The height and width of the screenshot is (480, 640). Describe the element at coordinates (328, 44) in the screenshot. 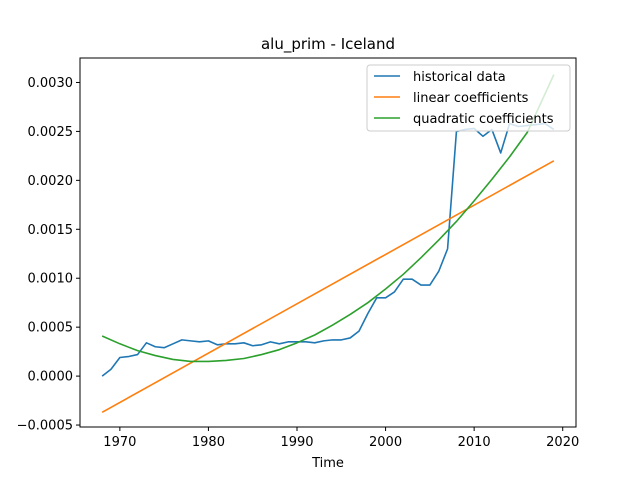

I see `chart-title: alu_prim - Iceland` at that location.